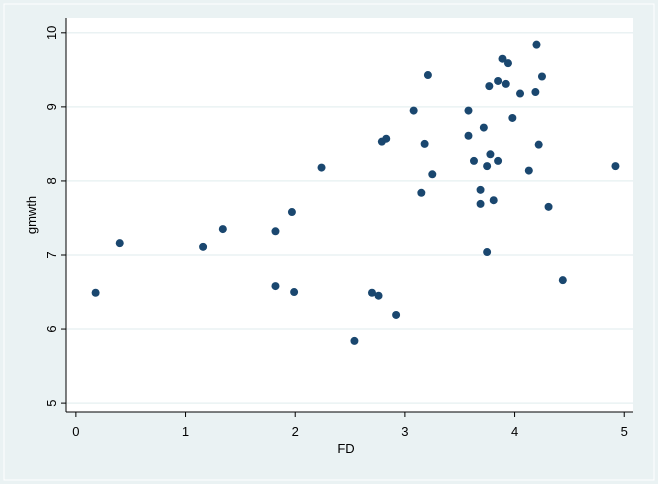  I want to click on x-tick-label: 5, so click(624, 431).